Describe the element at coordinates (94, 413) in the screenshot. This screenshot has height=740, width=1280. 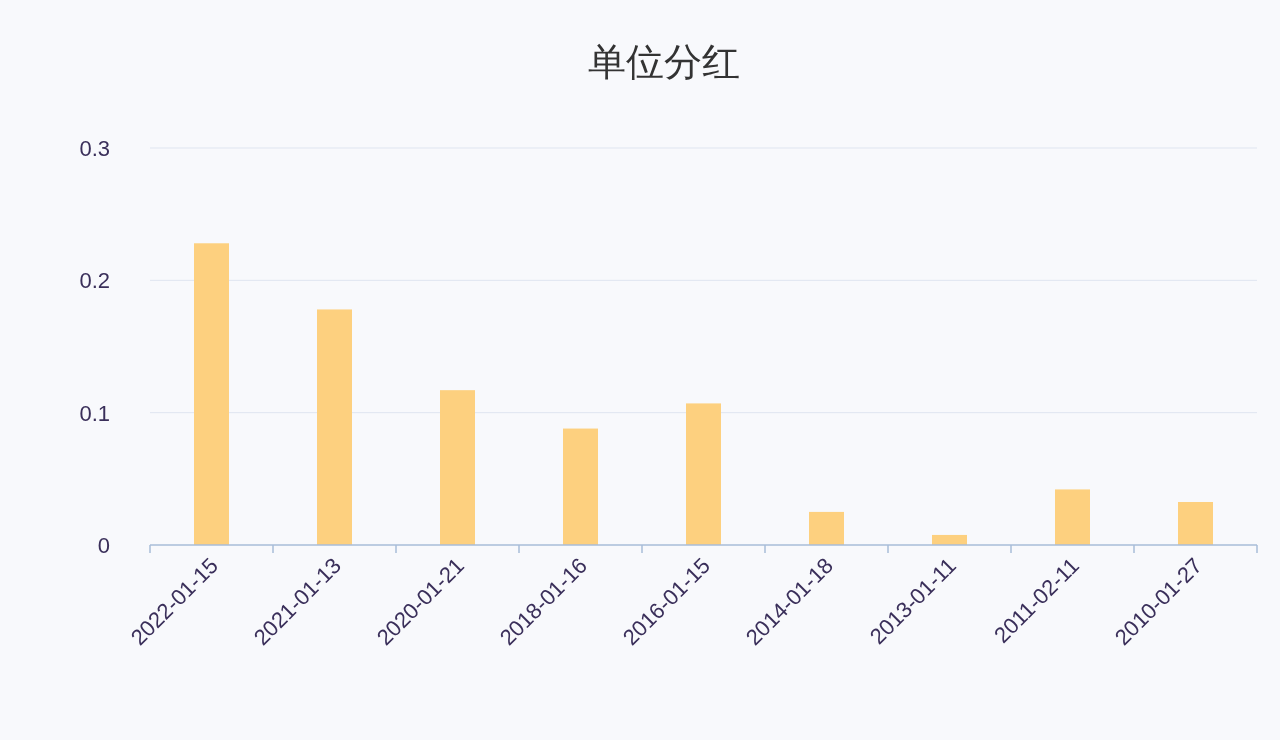
I see `y-tick-label: 0.1` at that location.